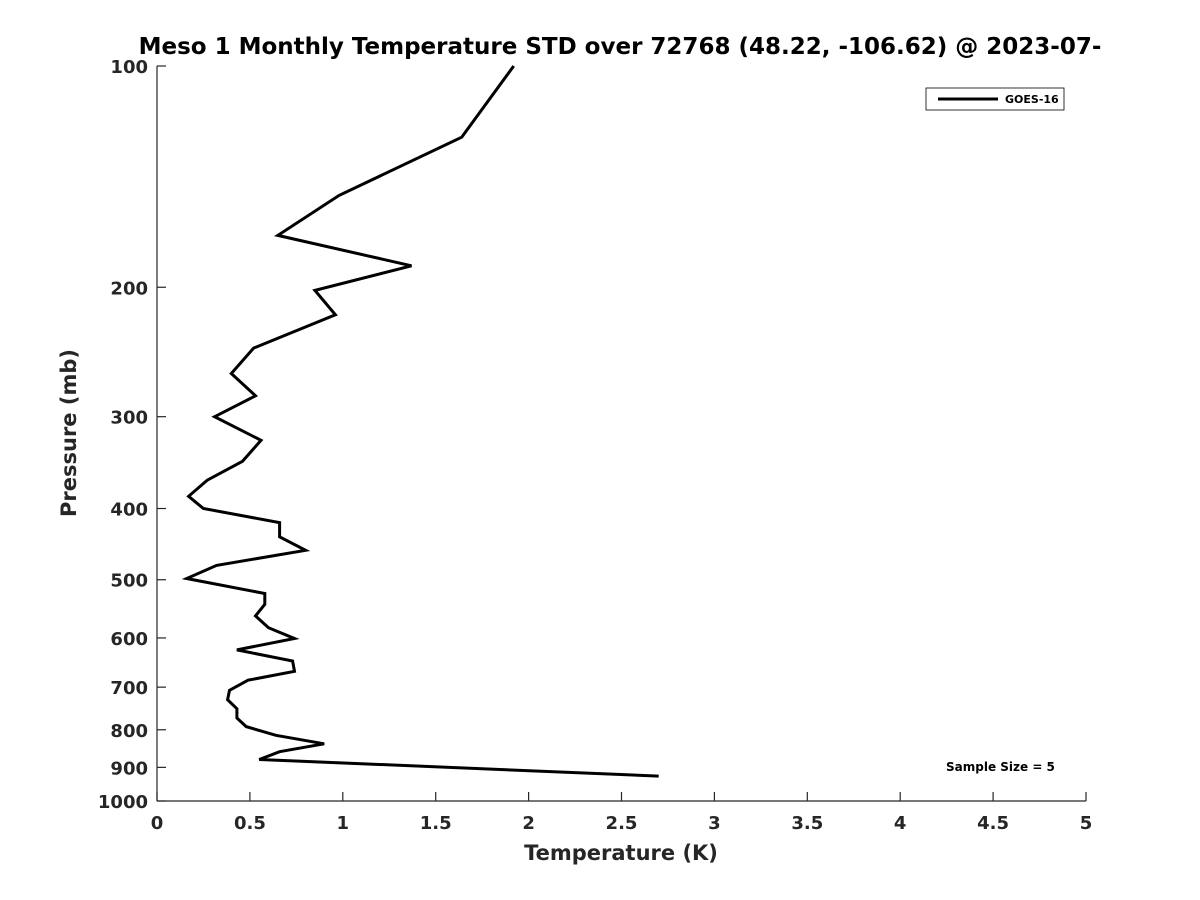 The height and width of the screenshot is (900, 1200). Describe the element at coordinates (436, 823) in the screenshot. I see `x-tick-label: 1.5` at that location.